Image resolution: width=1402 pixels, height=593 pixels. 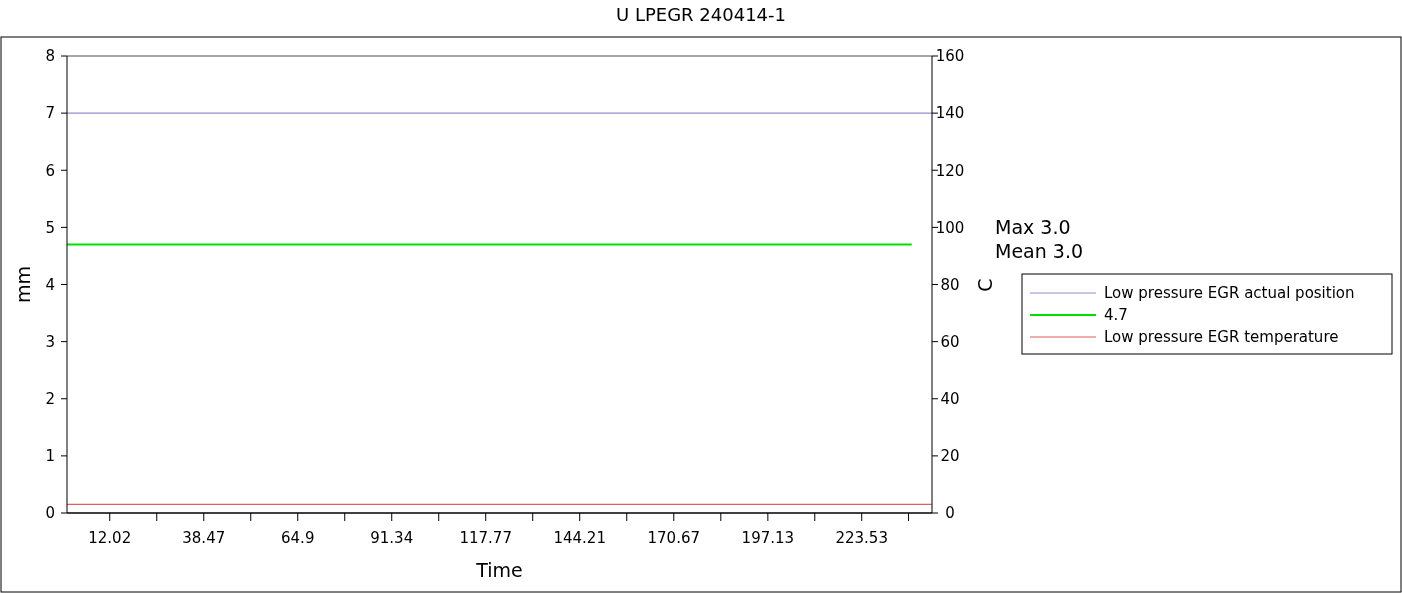 What do you see at coordinates (1039, 251) in the screenshot?
I see `text: Mean 3.0` at bounding box center [1039, 251].